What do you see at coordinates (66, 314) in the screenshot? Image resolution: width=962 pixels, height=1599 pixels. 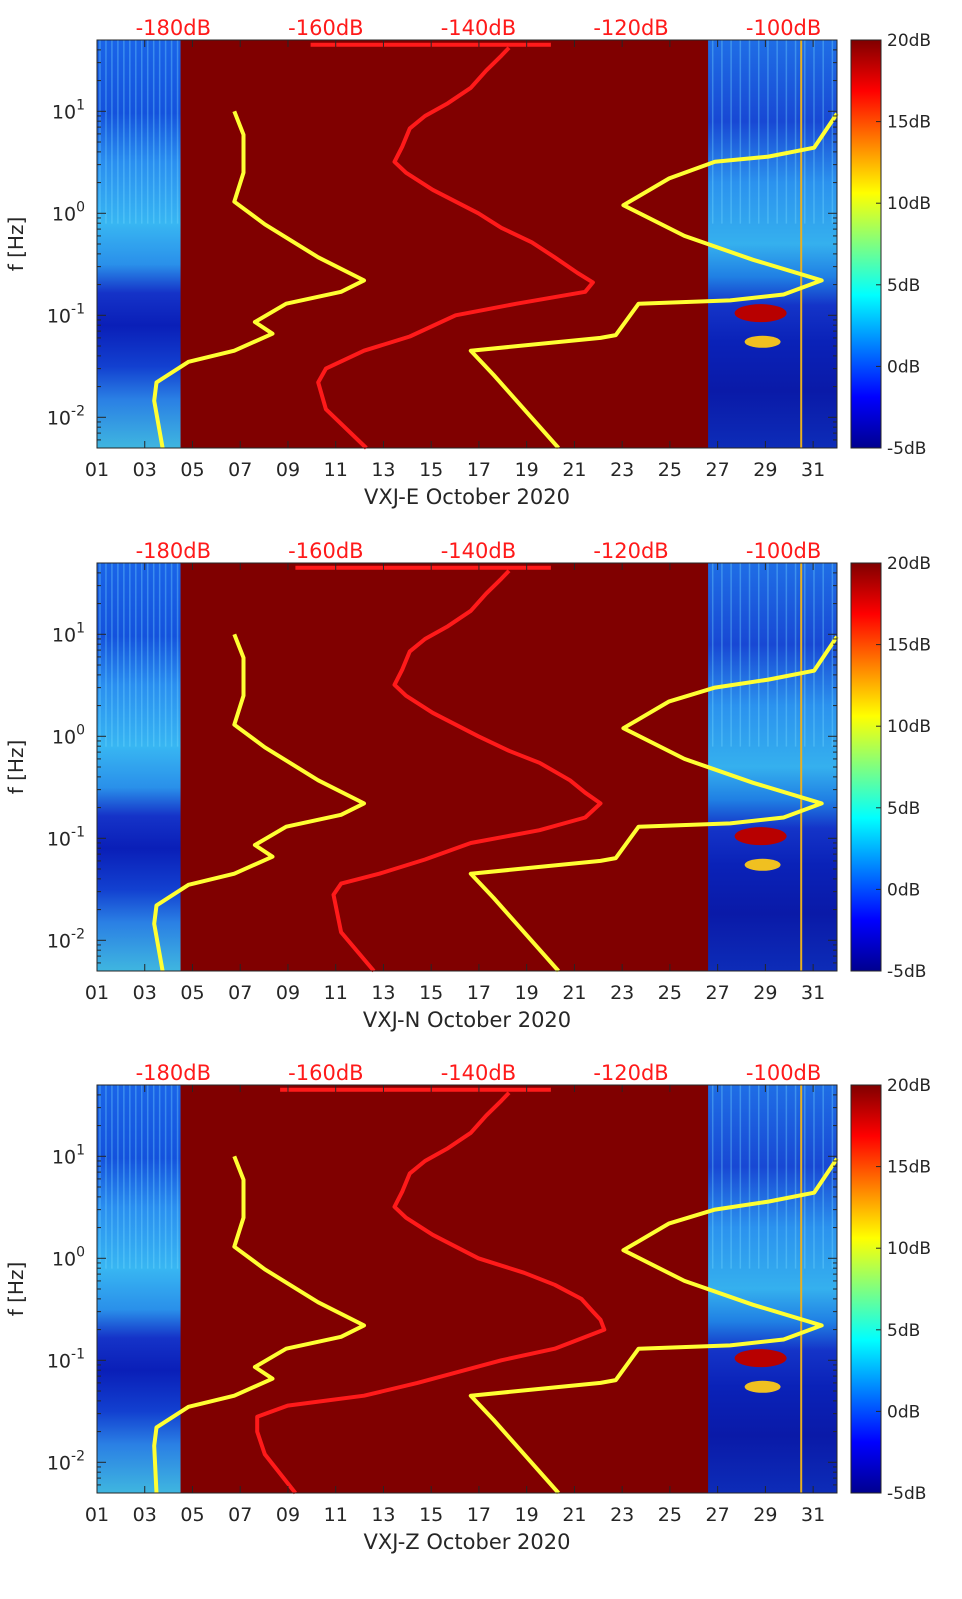 I see `y-tick-label: 10⁻¹` at bounding box center [66, 314].